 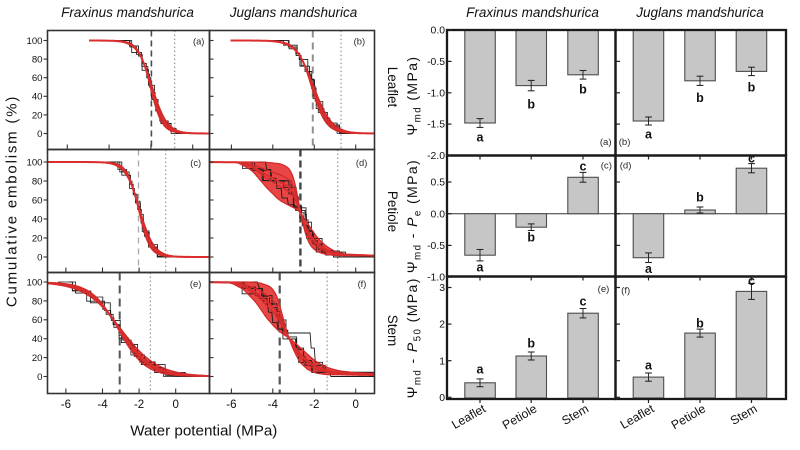 What do you see at coordinates (413, 216) in the screenshot?
I see `svg-text: Ψmd - Pe (MPa)` at bounding box center [413, 216].